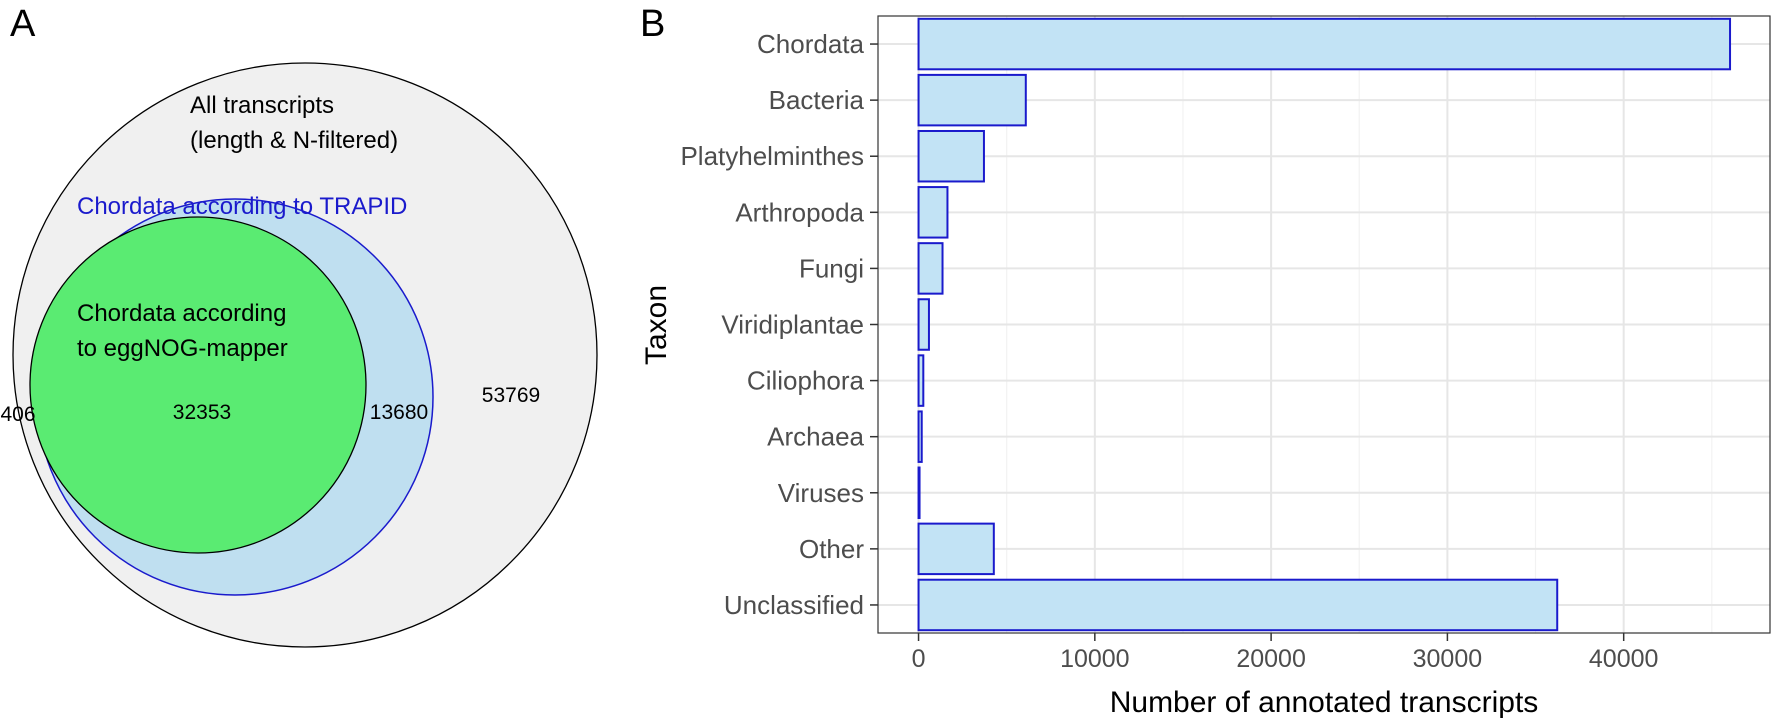 The image size is (1782, 727). What do you see at coordinates (821, 493) in the screenshot?
I see `y-tick-label: Viruses` at bounding box center [821, 493].